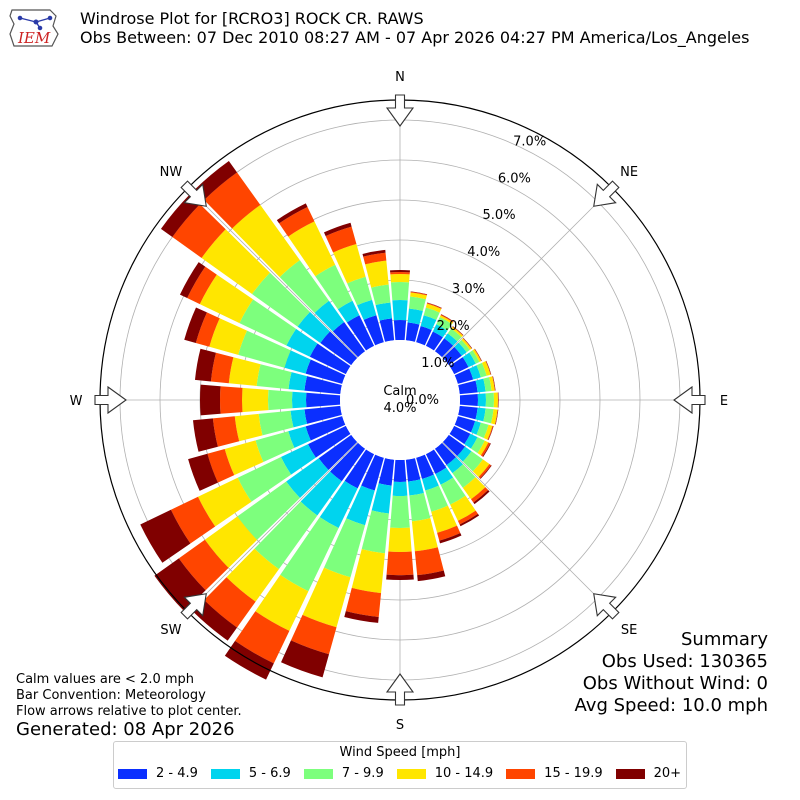 The height and width of the screenshot is (800, 800). What do you see at coordinates (529, 141) in the screenshot?
I see `radial-tick-label: 7.0%` at bounding box center [529, 141].